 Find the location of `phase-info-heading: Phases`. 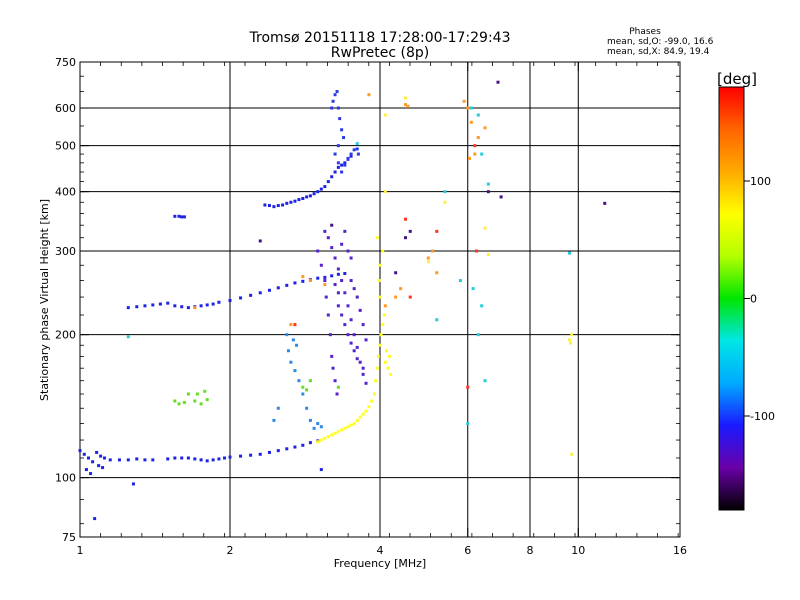

phase-info-heading: Phases is located at coordinates (645, 32).